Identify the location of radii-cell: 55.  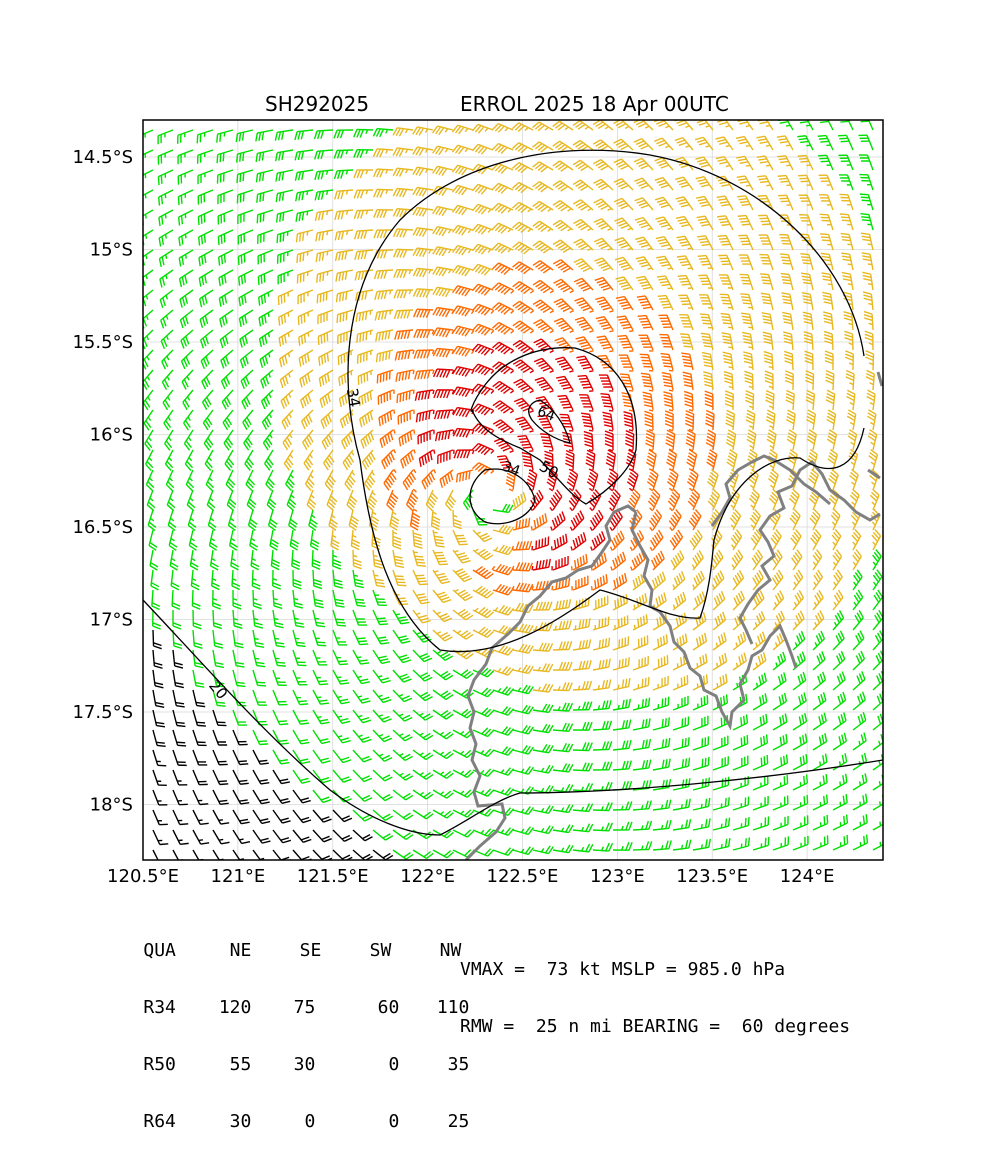
(219, 1064).